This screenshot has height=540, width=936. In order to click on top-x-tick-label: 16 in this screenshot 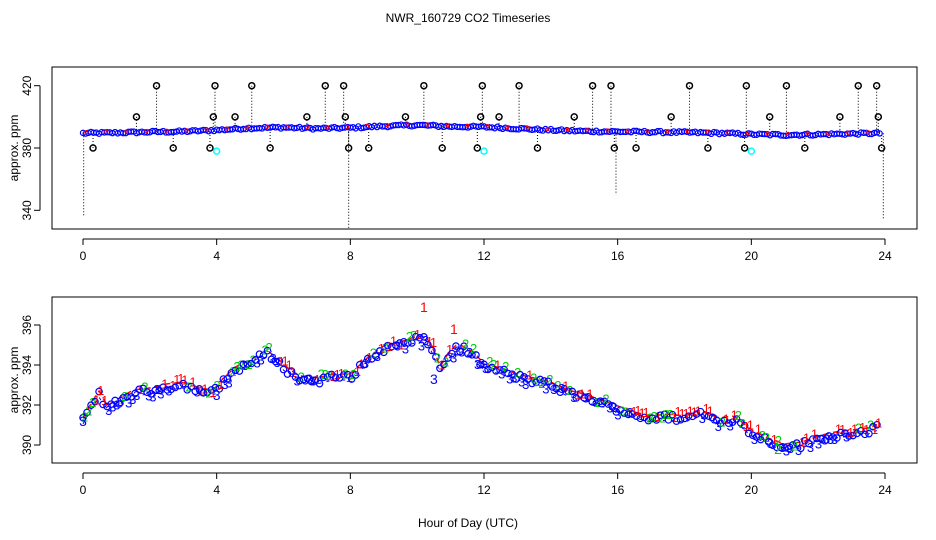, I will do `click(618, 256)`.